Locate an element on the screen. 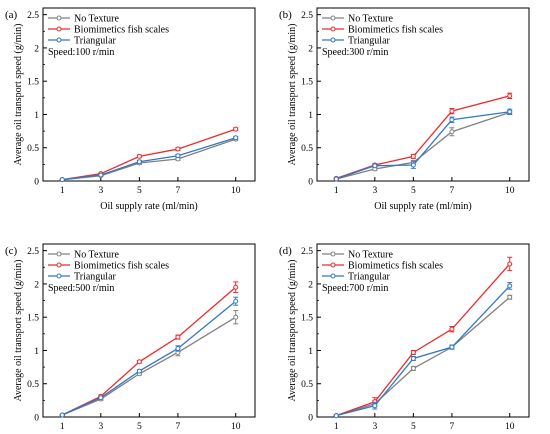  speed-label: Speed:100 r/min is located at coordinates (81, 52).